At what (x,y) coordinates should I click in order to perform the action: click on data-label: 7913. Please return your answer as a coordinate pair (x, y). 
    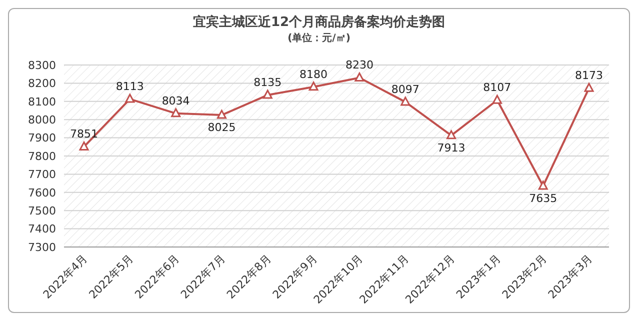
    Looking at the image, I should click on (451, 147).